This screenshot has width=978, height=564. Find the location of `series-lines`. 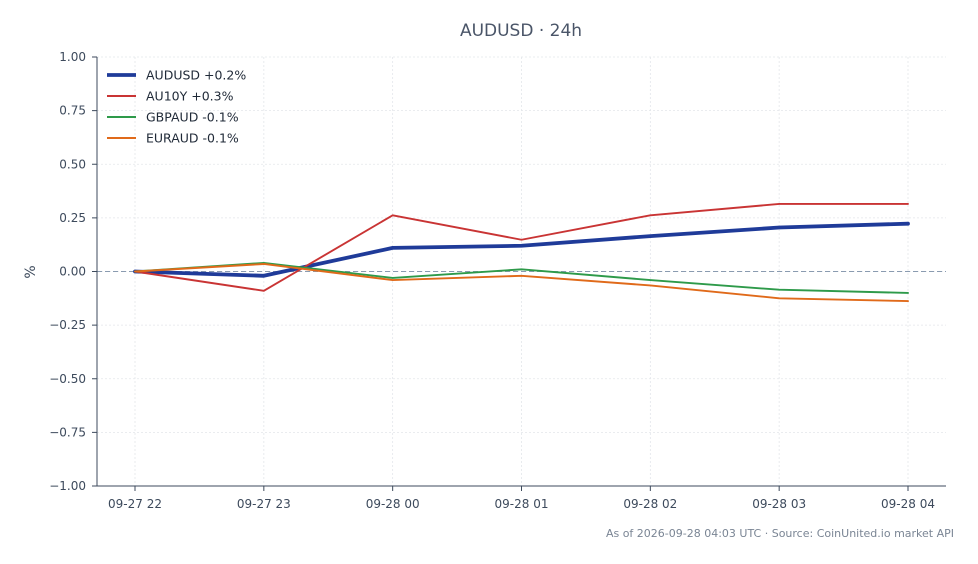

series-lines is located at coordinates (521, 252).